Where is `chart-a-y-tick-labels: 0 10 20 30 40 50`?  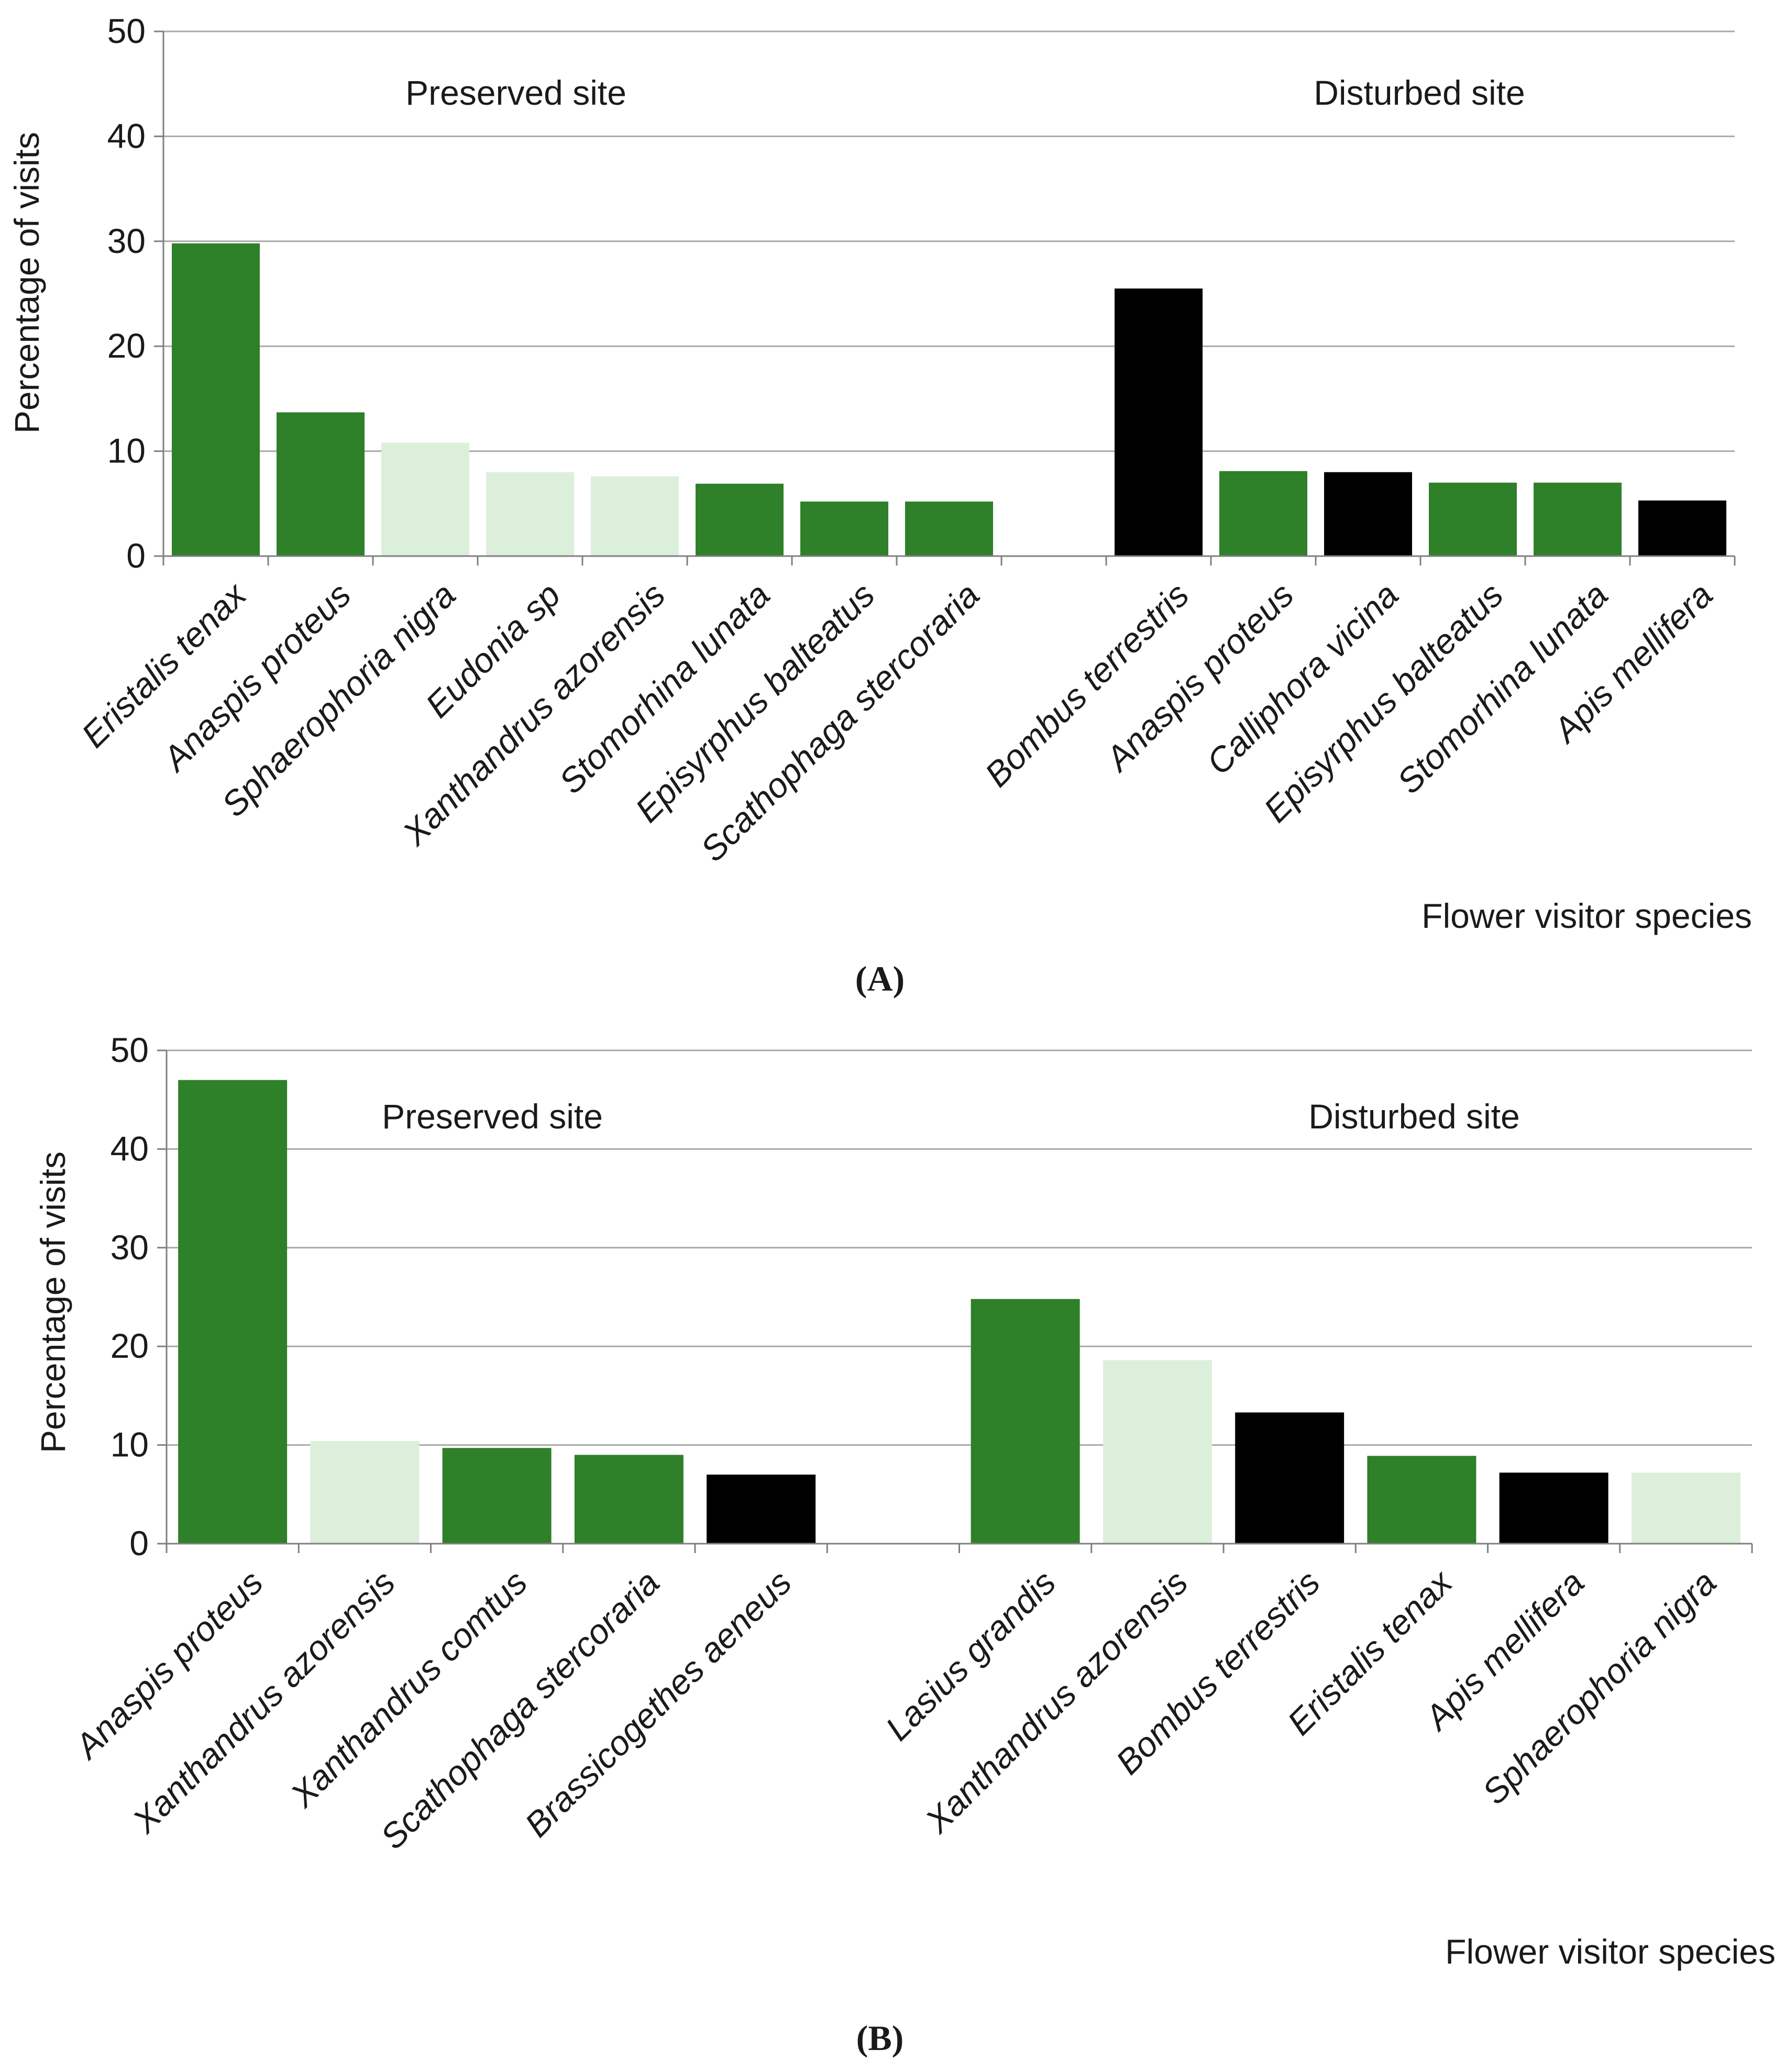
chart-a-y-tick-labels: 0 10 20 30 40 50 is located at coordinates (127, 293).